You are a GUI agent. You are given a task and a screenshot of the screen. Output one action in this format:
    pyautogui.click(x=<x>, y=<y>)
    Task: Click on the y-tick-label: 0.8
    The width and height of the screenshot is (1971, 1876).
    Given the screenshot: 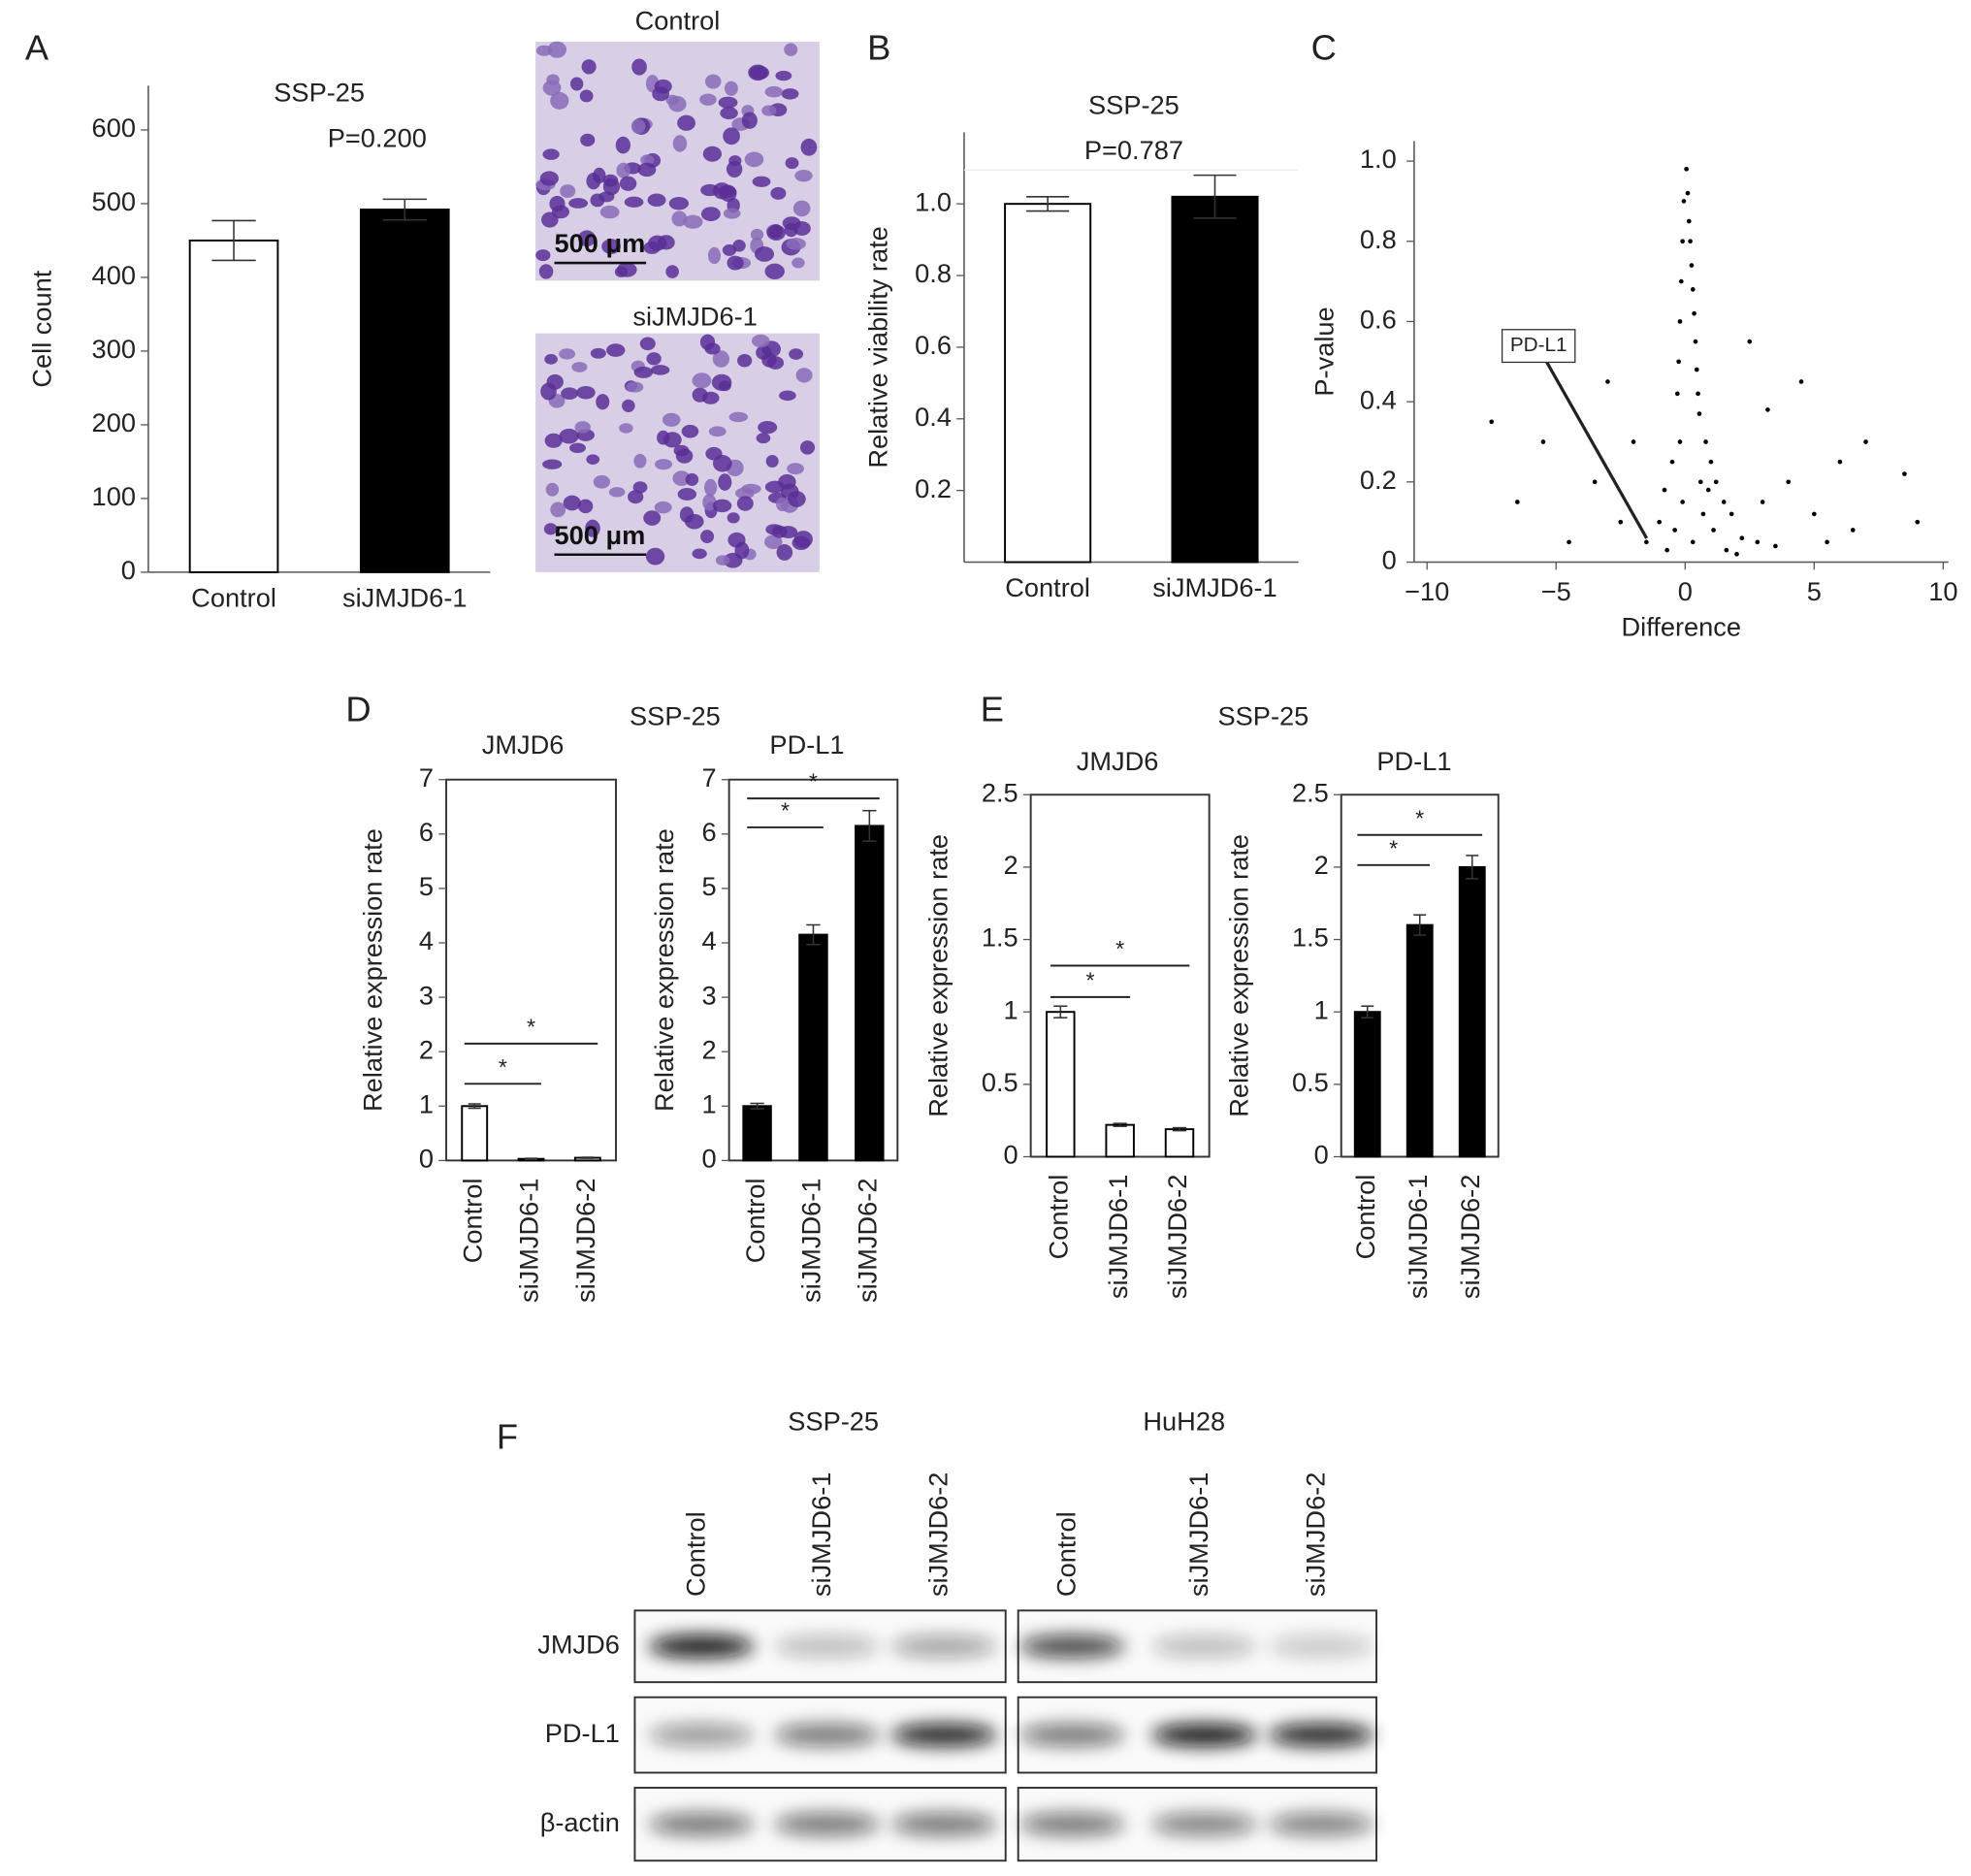 What is the action you would take?
    pyautogui.click(x=1378, y=239)
    